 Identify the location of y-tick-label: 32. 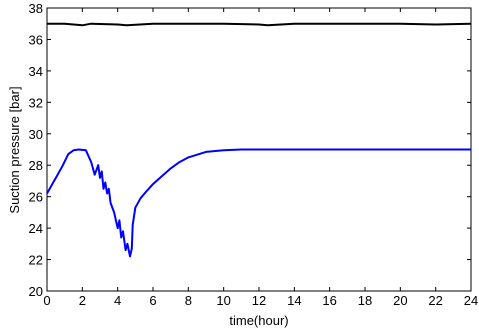
(36, 102).